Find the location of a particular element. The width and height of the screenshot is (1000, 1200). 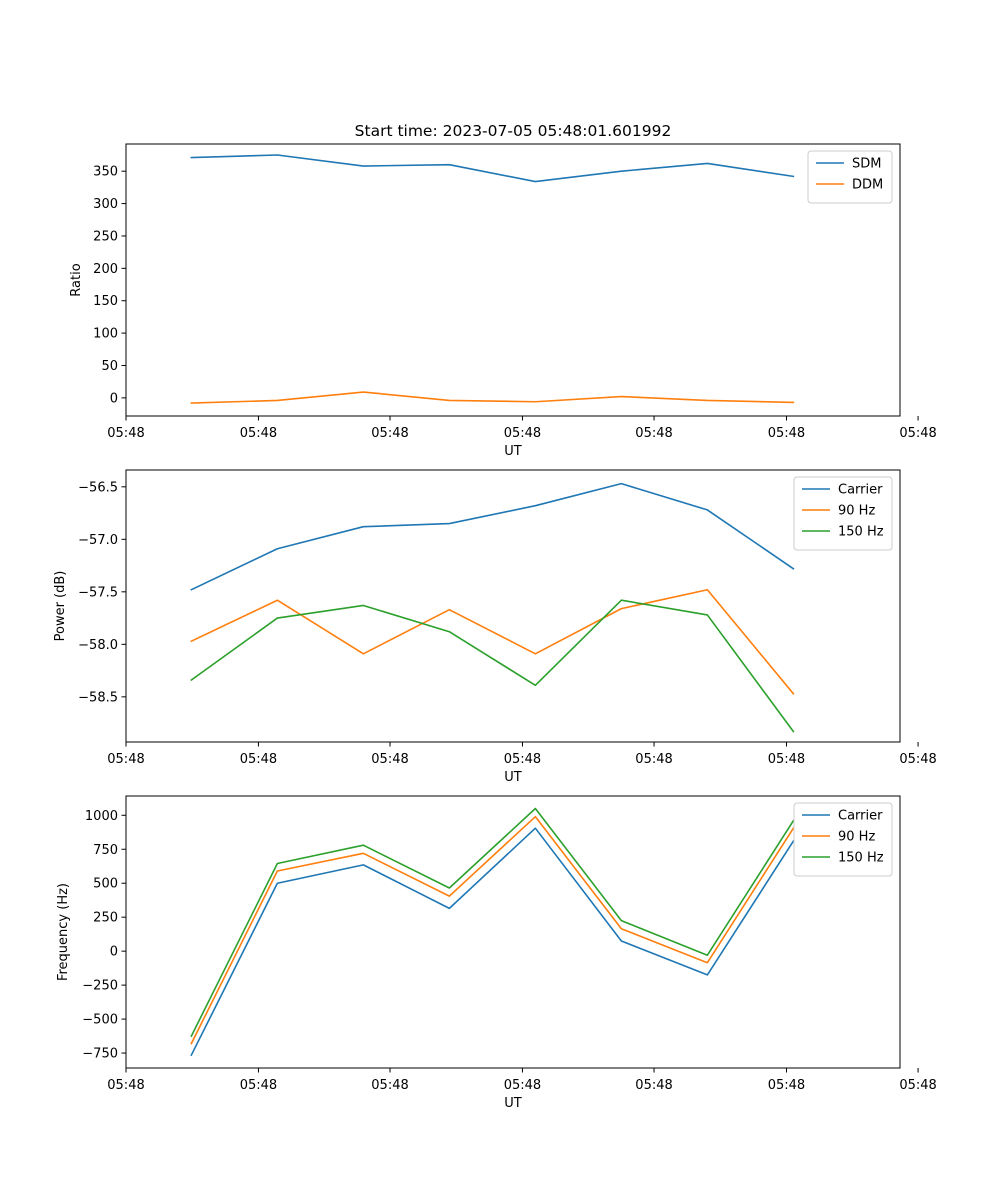

y-axis-label: Ratio is located at coordinates (76, 279).